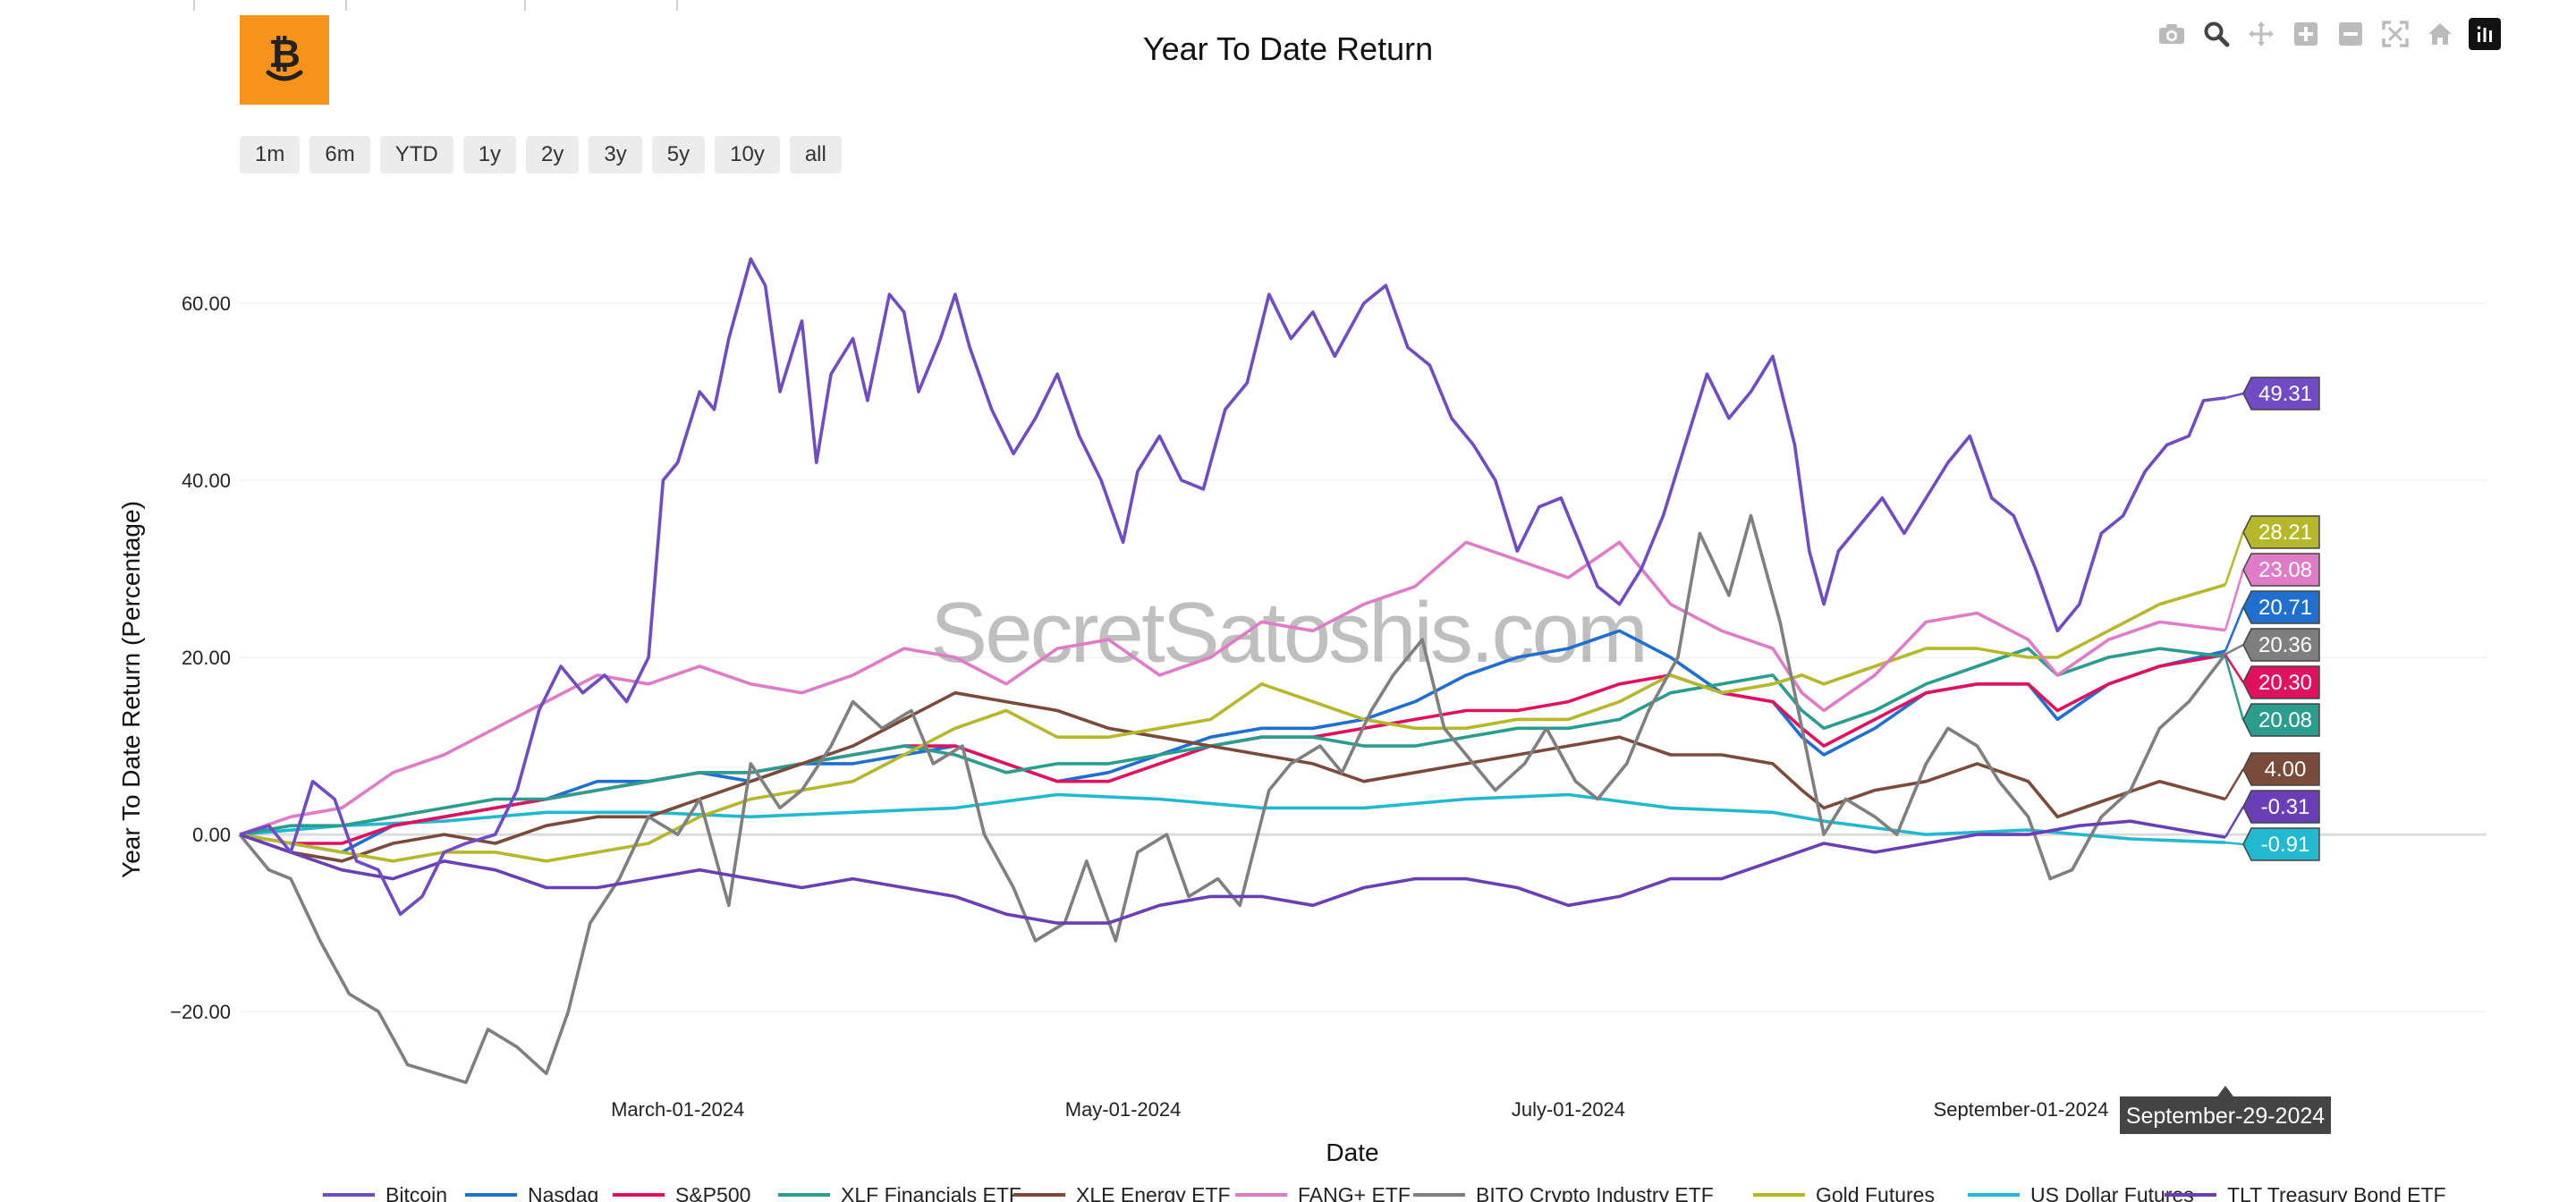 The height and width of the screenshot is (1202, 2576). Describe the element at coordinates (1288, 633) in the screenshot. I see `watermark-text: SecretSatoshis.com` at that location.